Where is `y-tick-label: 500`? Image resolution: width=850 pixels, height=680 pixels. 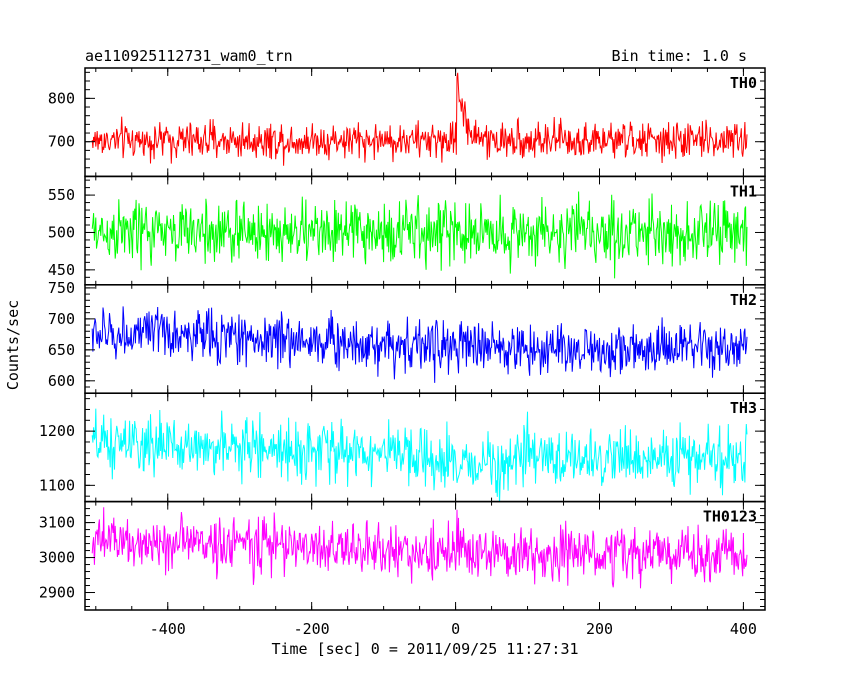
y-tick-label: 500 is located at coordinates (61, 232).